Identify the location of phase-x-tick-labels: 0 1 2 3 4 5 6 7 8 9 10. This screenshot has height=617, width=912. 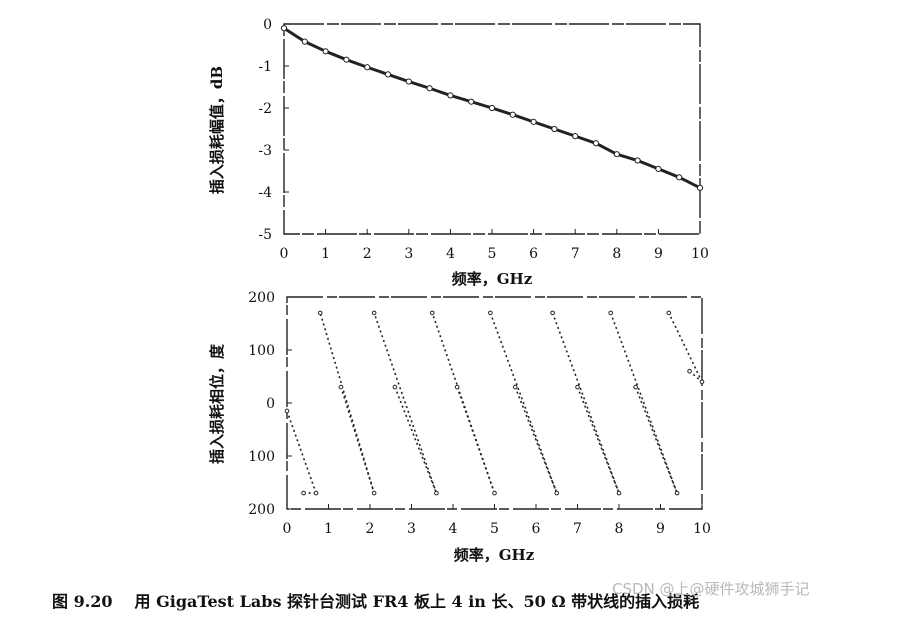
(497, 520).